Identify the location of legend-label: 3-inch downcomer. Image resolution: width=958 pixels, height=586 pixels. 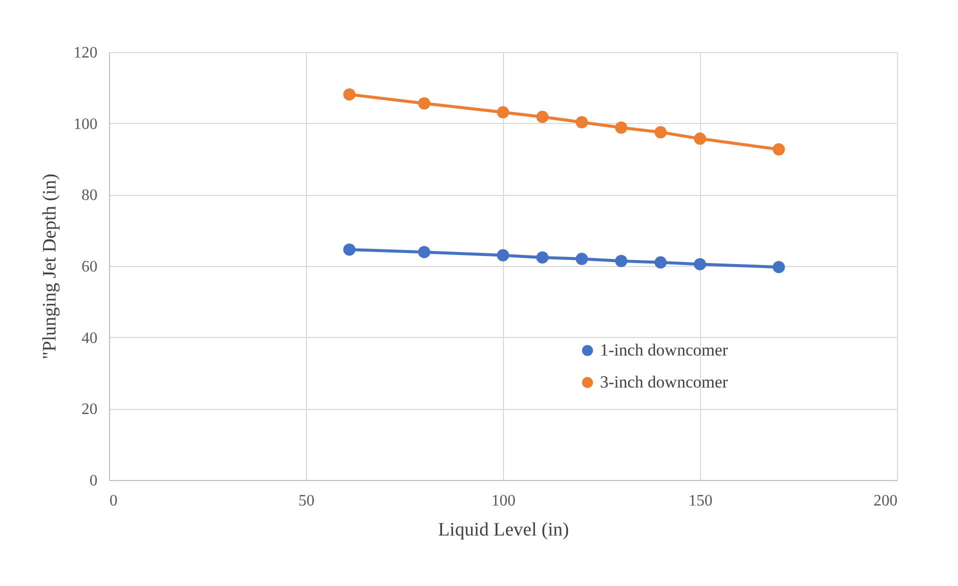
(664, 382).